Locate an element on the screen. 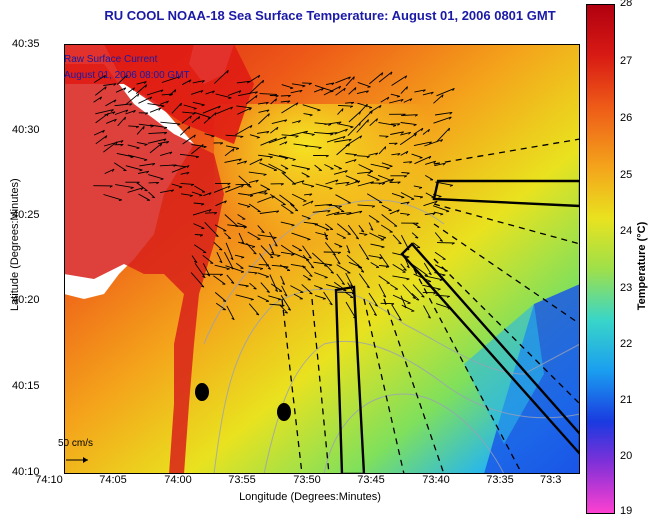 The height and width of the screenshot is (518, 651). colorbar-tick: 19 is located at coordinates (626, 511).